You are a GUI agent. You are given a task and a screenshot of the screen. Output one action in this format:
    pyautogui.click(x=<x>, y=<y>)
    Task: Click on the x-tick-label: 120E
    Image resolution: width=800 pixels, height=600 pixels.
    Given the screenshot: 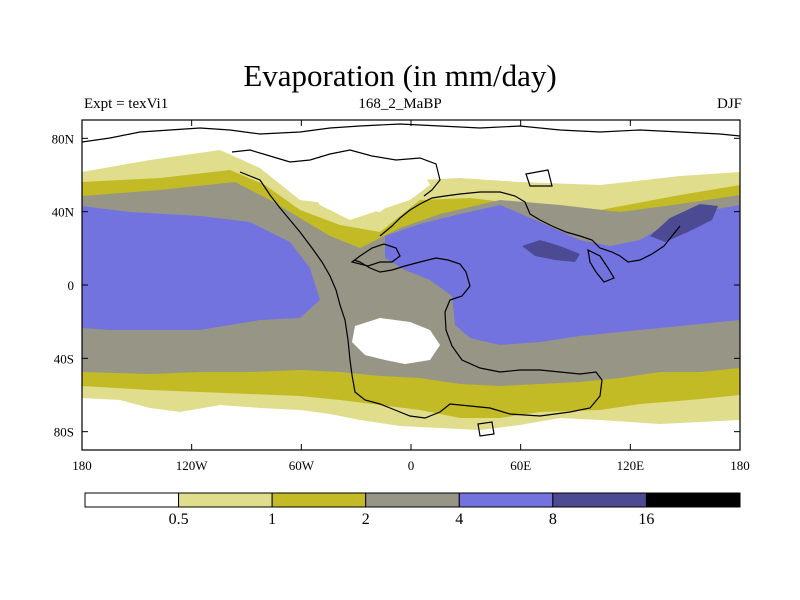 What is the action you would take?
    pyautogui.click(x=631, y=465)
    